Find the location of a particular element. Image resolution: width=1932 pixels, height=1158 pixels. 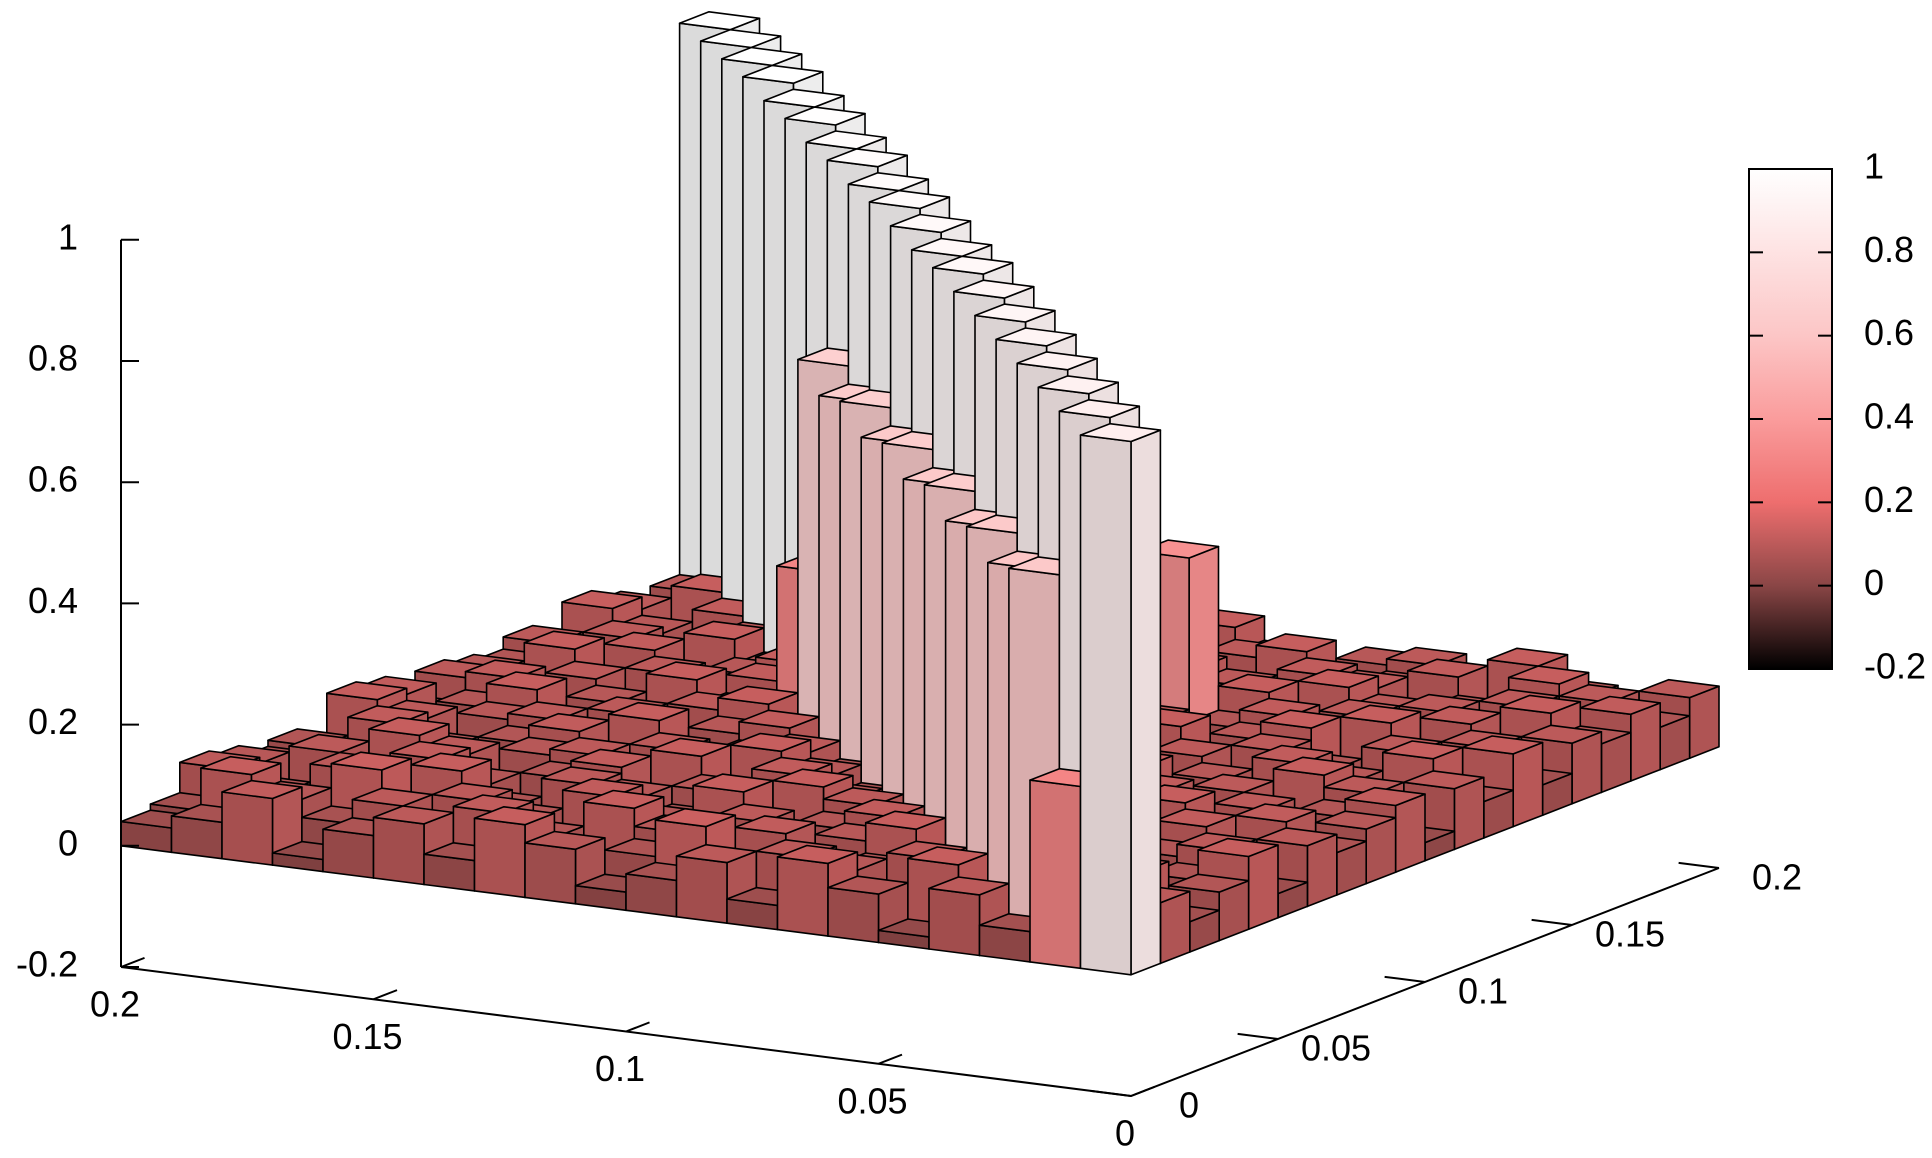

z-tick-label: 0.6 is located at coordinates (53, 479).